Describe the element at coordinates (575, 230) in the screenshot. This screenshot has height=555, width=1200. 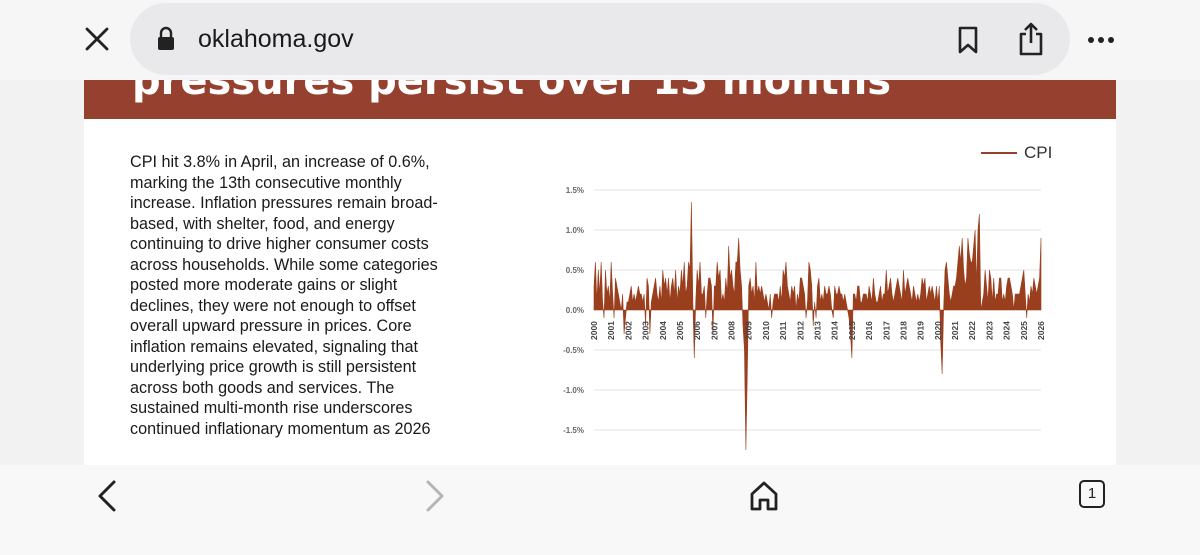
I see `y-tick-label: 1.0%` at that location.